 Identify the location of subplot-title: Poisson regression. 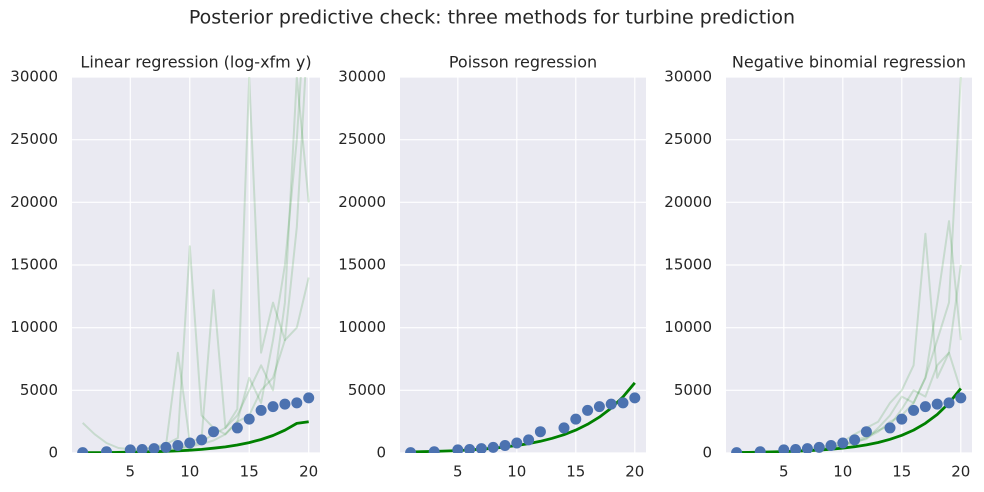
(523, 62).